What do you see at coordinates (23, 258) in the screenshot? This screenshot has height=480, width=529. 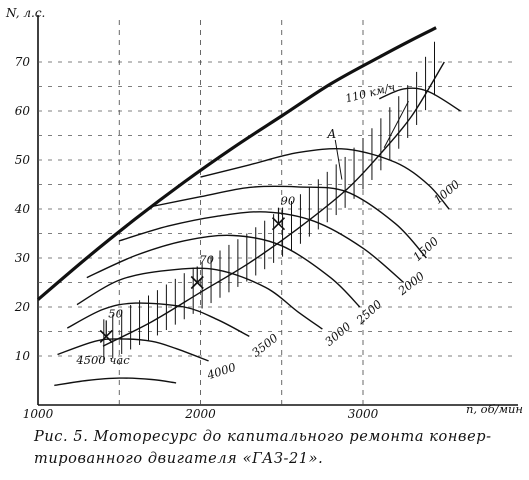 I see `y-tick-label: 30` at bounding box center [23, 258].